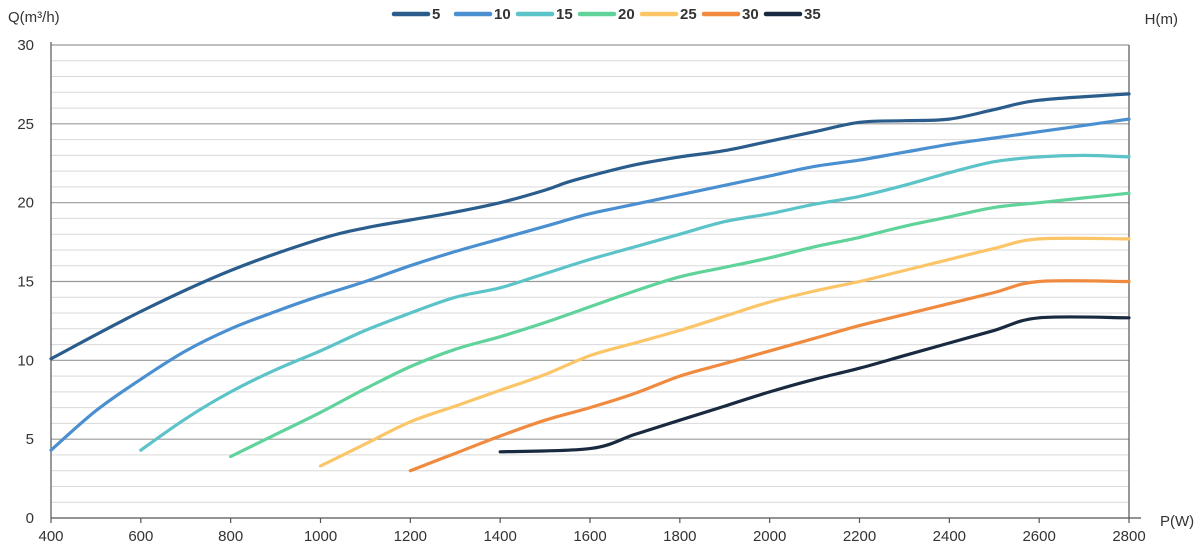 The width and height of the screenshot is (1203, 553). What do you see at coordinates (25, 203) in the screenshot?
I see `y-tick-label: 20` at bounding box center [25, 203].